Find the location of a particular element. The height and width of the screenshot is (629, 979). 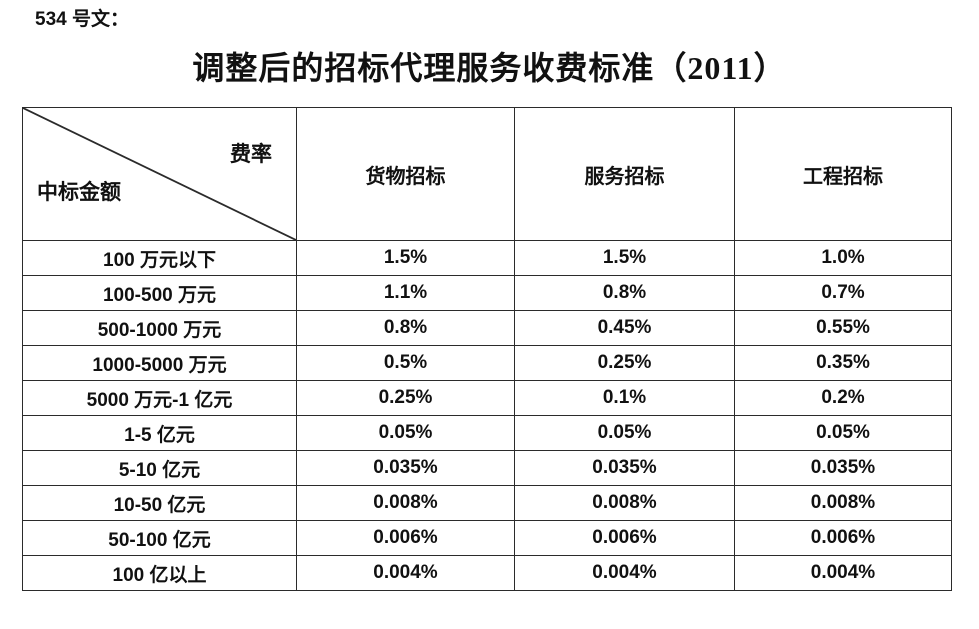

amount-cell: 1-5 亿元 is located at coordinates (159, 433).